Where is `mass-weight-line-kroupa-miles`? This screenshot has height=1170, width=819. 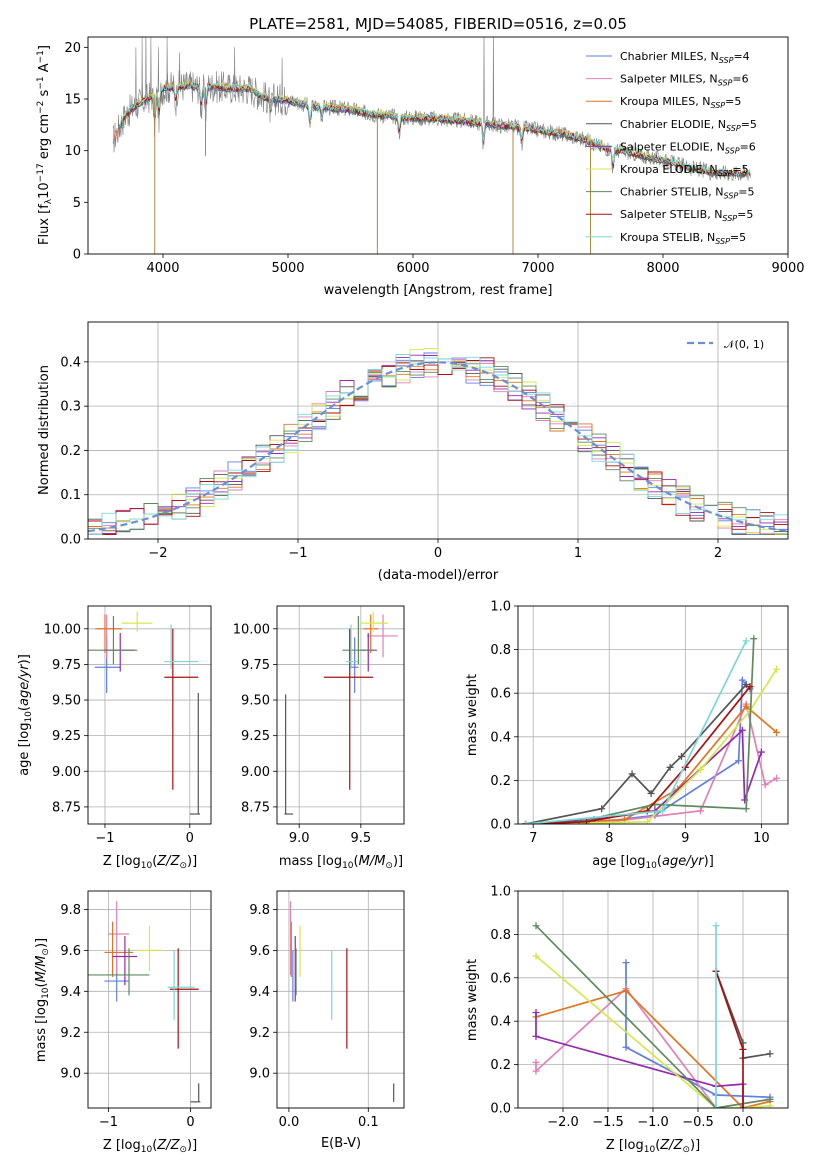
mass-weight-line-kroupa-miles is located at coordinates (653, 1048).